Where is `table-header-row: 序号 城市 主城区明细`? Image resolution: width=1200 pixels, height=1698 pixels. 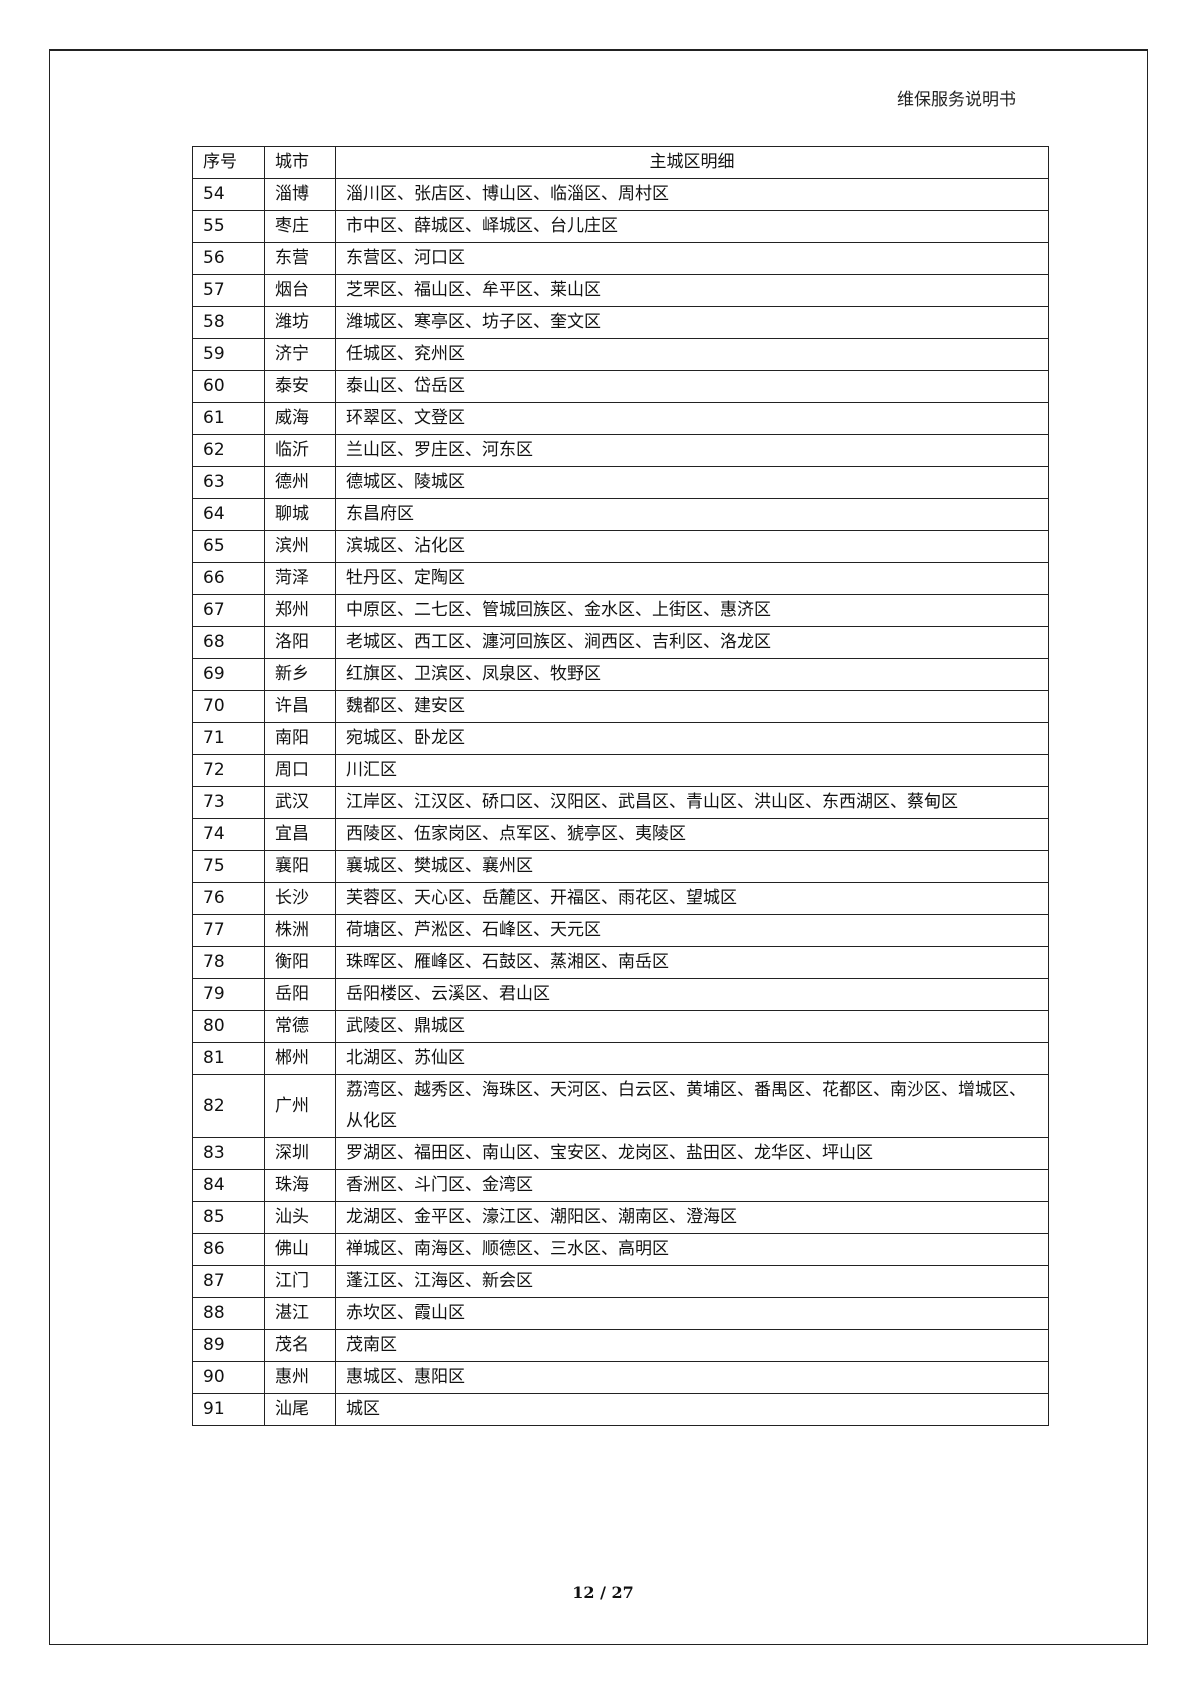
table-header-row: 序号 城市 主城区明细 is located at coordinates (620, 162).